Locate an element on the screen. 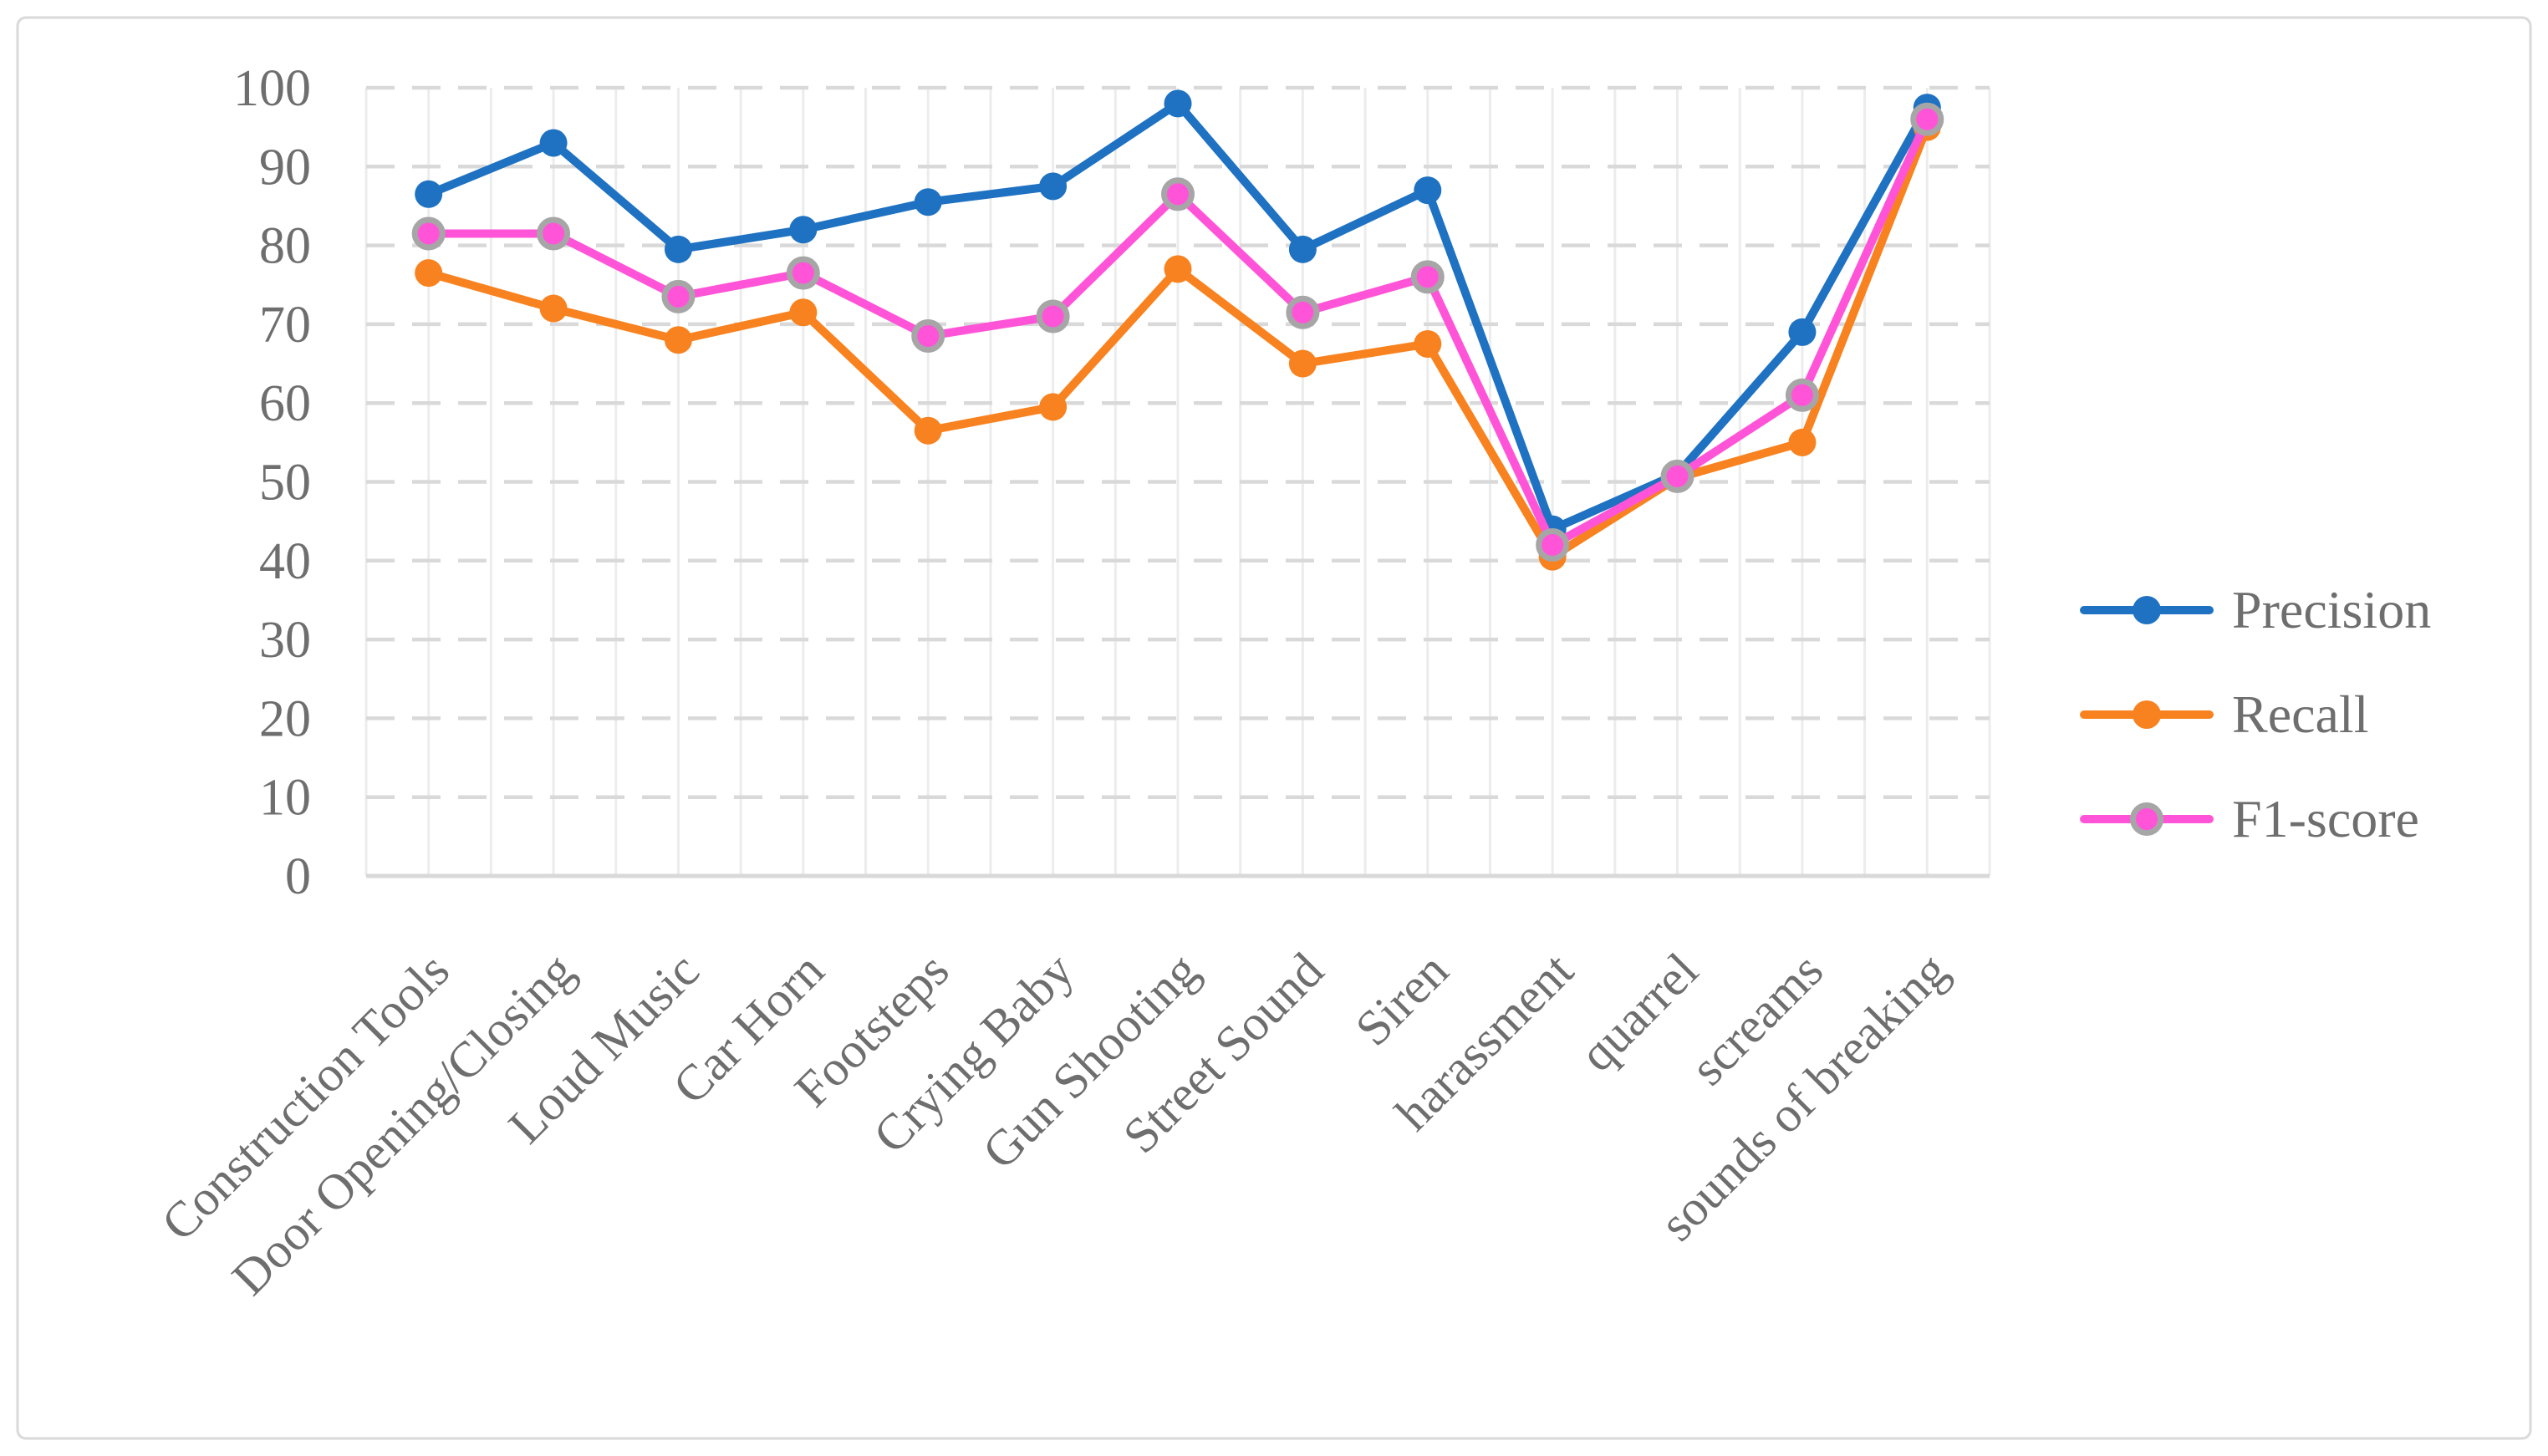 This screenshot has width=2548, height=1456. legend-item-precision: Precision is located at coordinates (2255, 610).